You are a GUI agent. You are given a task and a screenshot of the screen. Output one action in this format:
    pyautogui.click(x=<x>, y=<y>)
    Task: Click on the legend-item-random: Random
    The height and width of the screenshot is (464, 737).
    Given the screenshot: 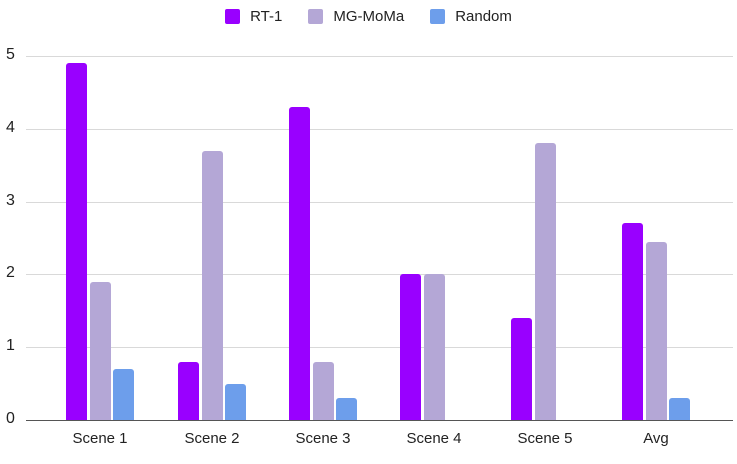 What is the action you would take?
    pyautogui.click(x=471, y=16)
    